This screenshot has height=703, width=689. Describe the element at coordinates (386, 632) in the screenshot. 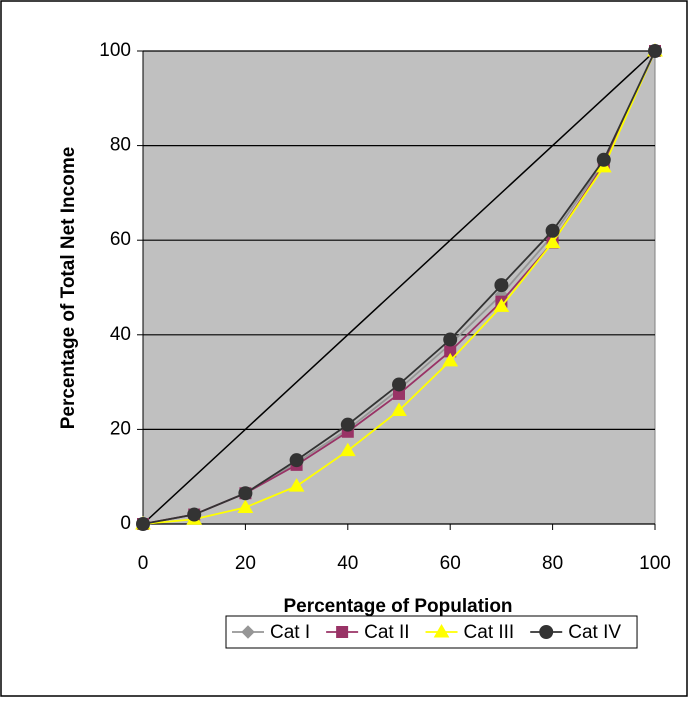

I see `legend-label: Cat II` at that location.